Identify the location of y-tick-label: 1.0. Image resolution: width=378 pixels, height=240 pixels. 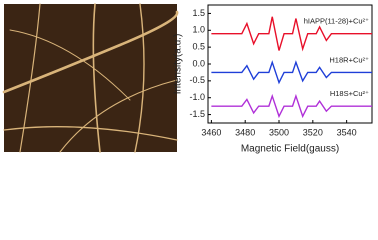
(198, 30).